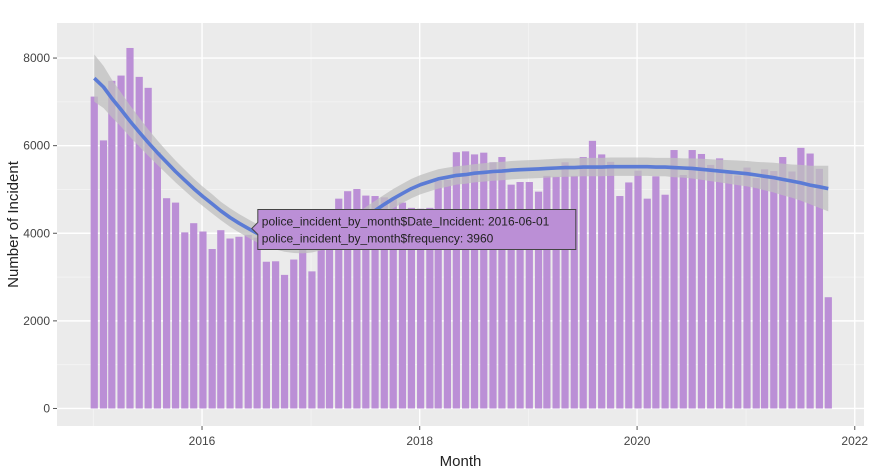 The height and width of the screenshot is (470, 873). I want to click on tooltip-box, so click(414, 229).